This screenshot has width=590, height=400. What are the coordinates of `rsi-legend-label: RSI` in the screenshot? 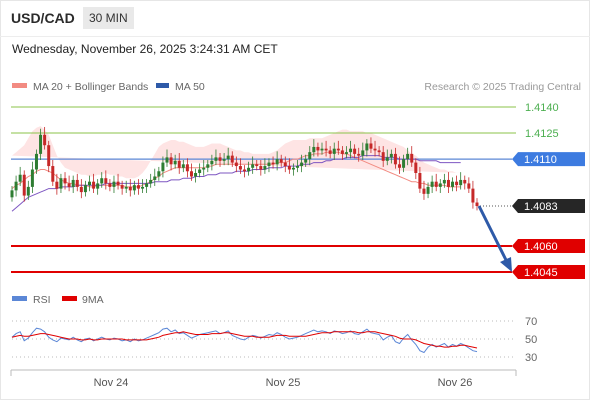 It's located at (42, 300).